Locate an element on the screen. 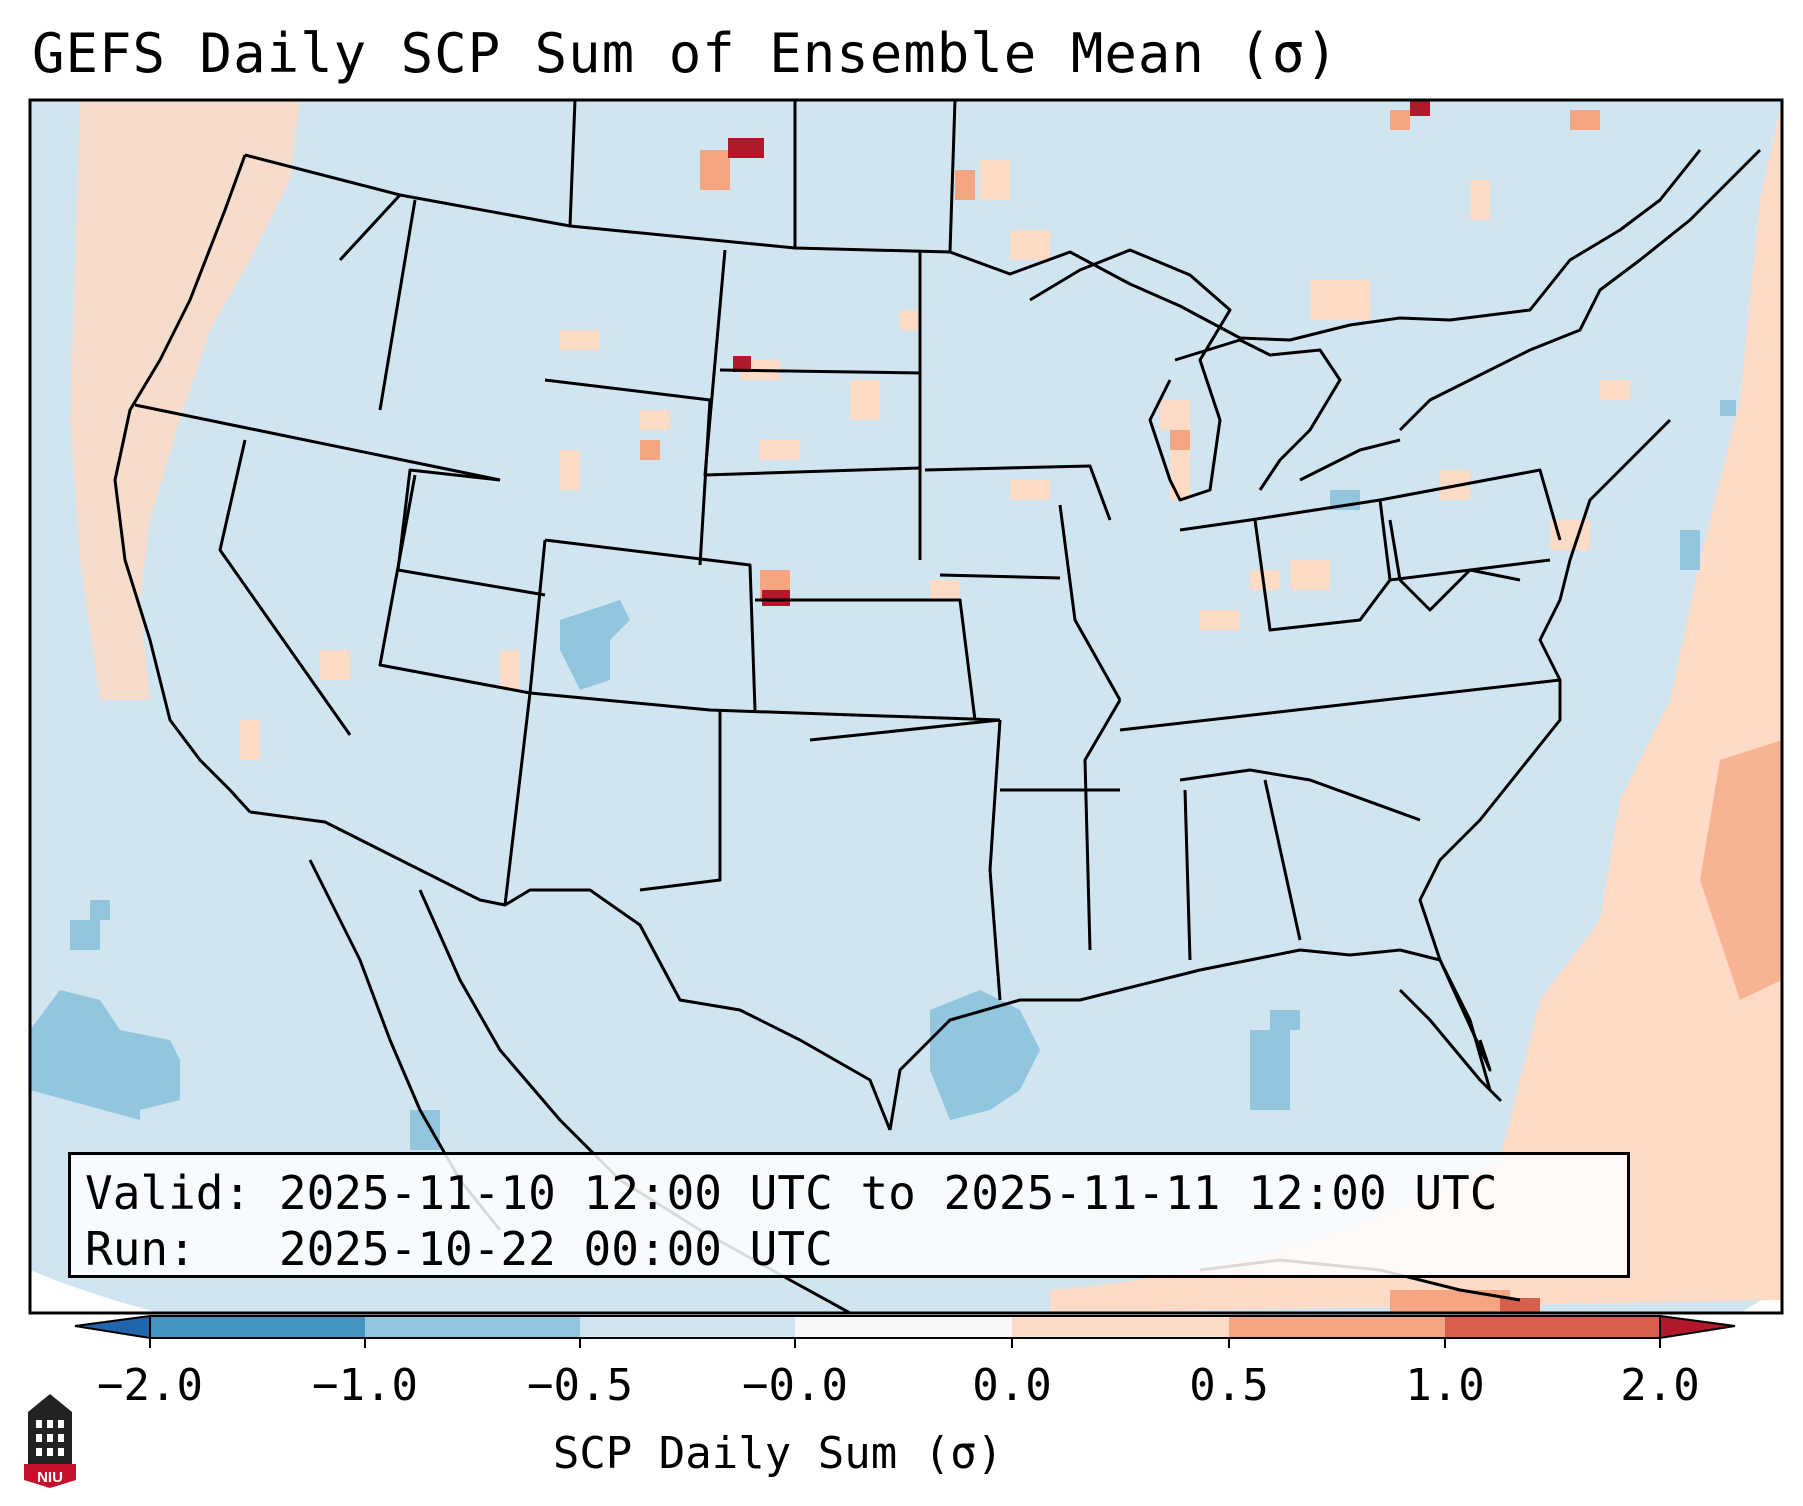 The image size is (1803, 1506). us-mexico-border is located at coordinates (570, 970).